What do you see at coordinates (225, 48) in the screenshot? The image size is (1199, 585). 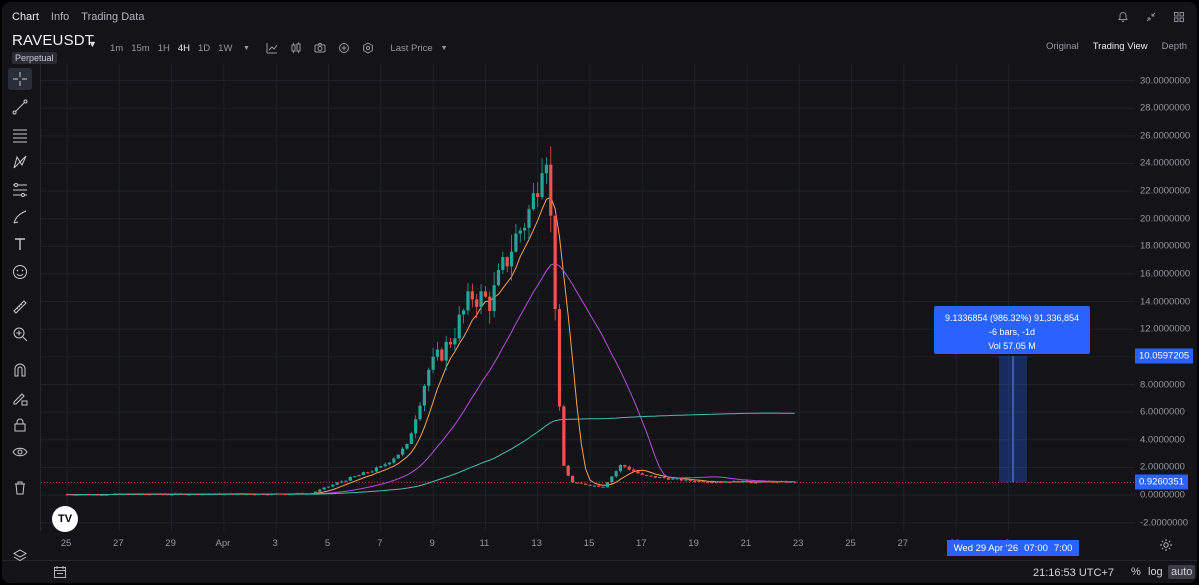 I see `interval-1w: 1W` at bounding box center [225, 48].